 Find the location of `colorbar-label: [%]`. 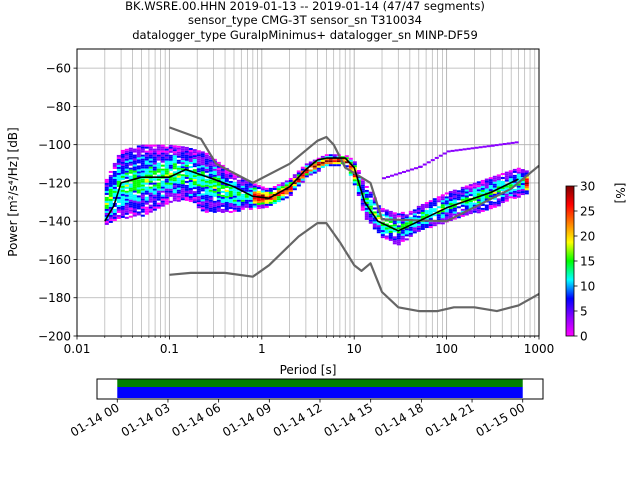

colorbar-label: [%] is located at coordinates (620, 193).